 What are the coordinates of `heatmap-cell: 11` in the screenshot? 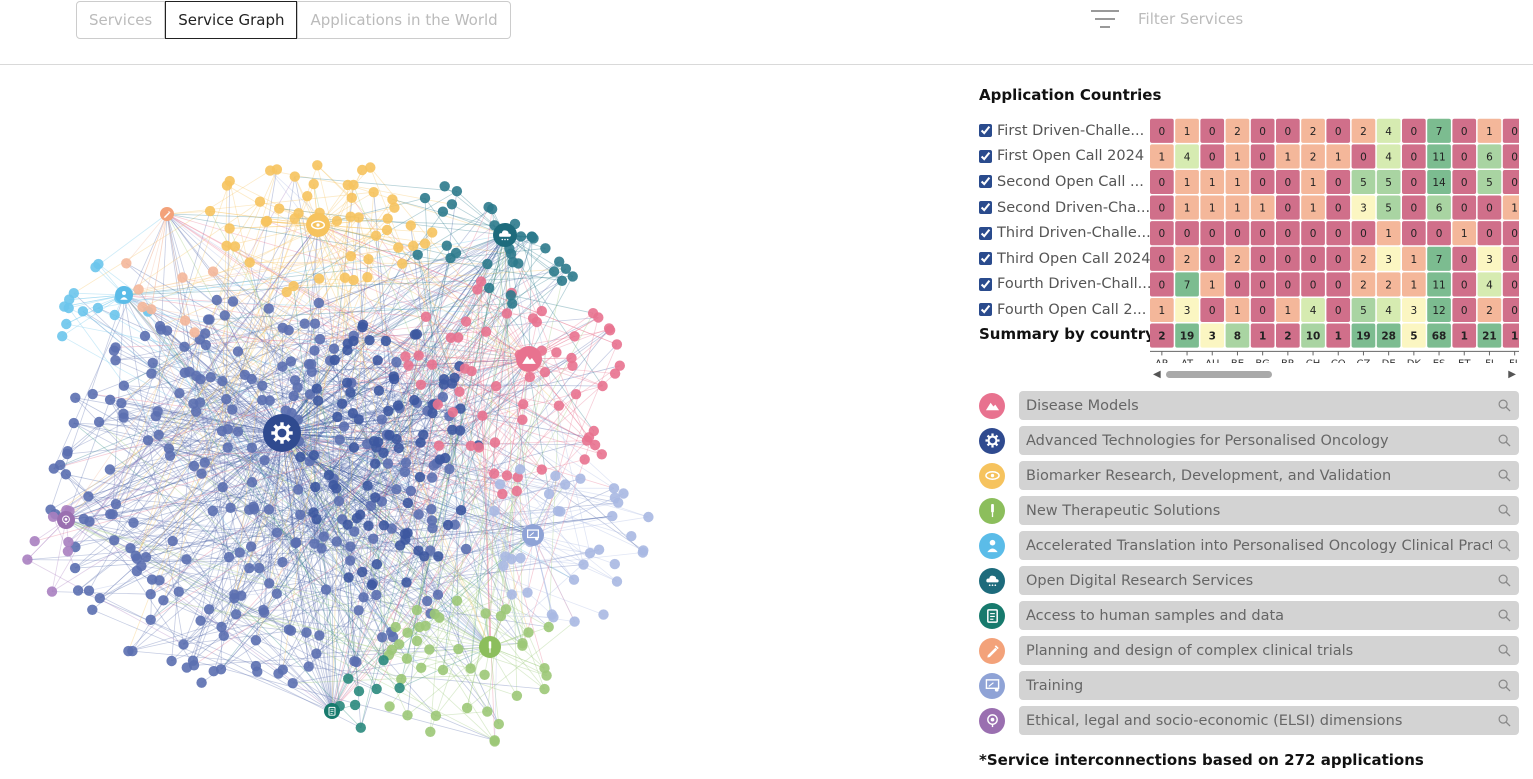 It's located at (1439, 156).